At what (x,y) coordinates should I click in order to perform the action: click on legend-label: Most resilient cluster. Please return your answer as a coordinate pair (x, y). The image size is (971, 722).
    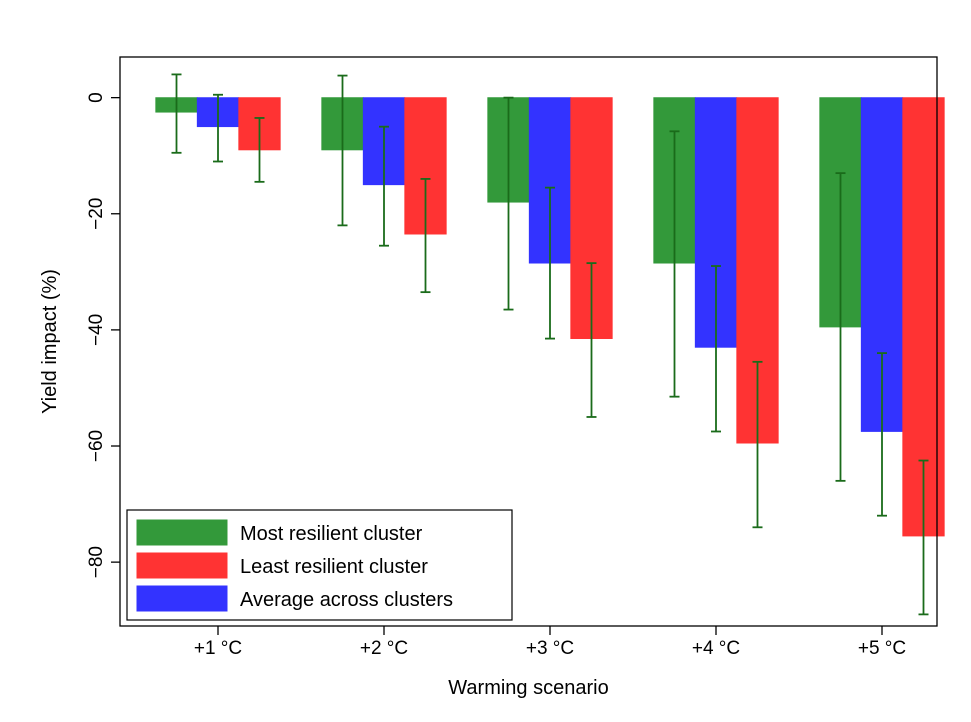
    Looking at the image, I should click on (331, 534).